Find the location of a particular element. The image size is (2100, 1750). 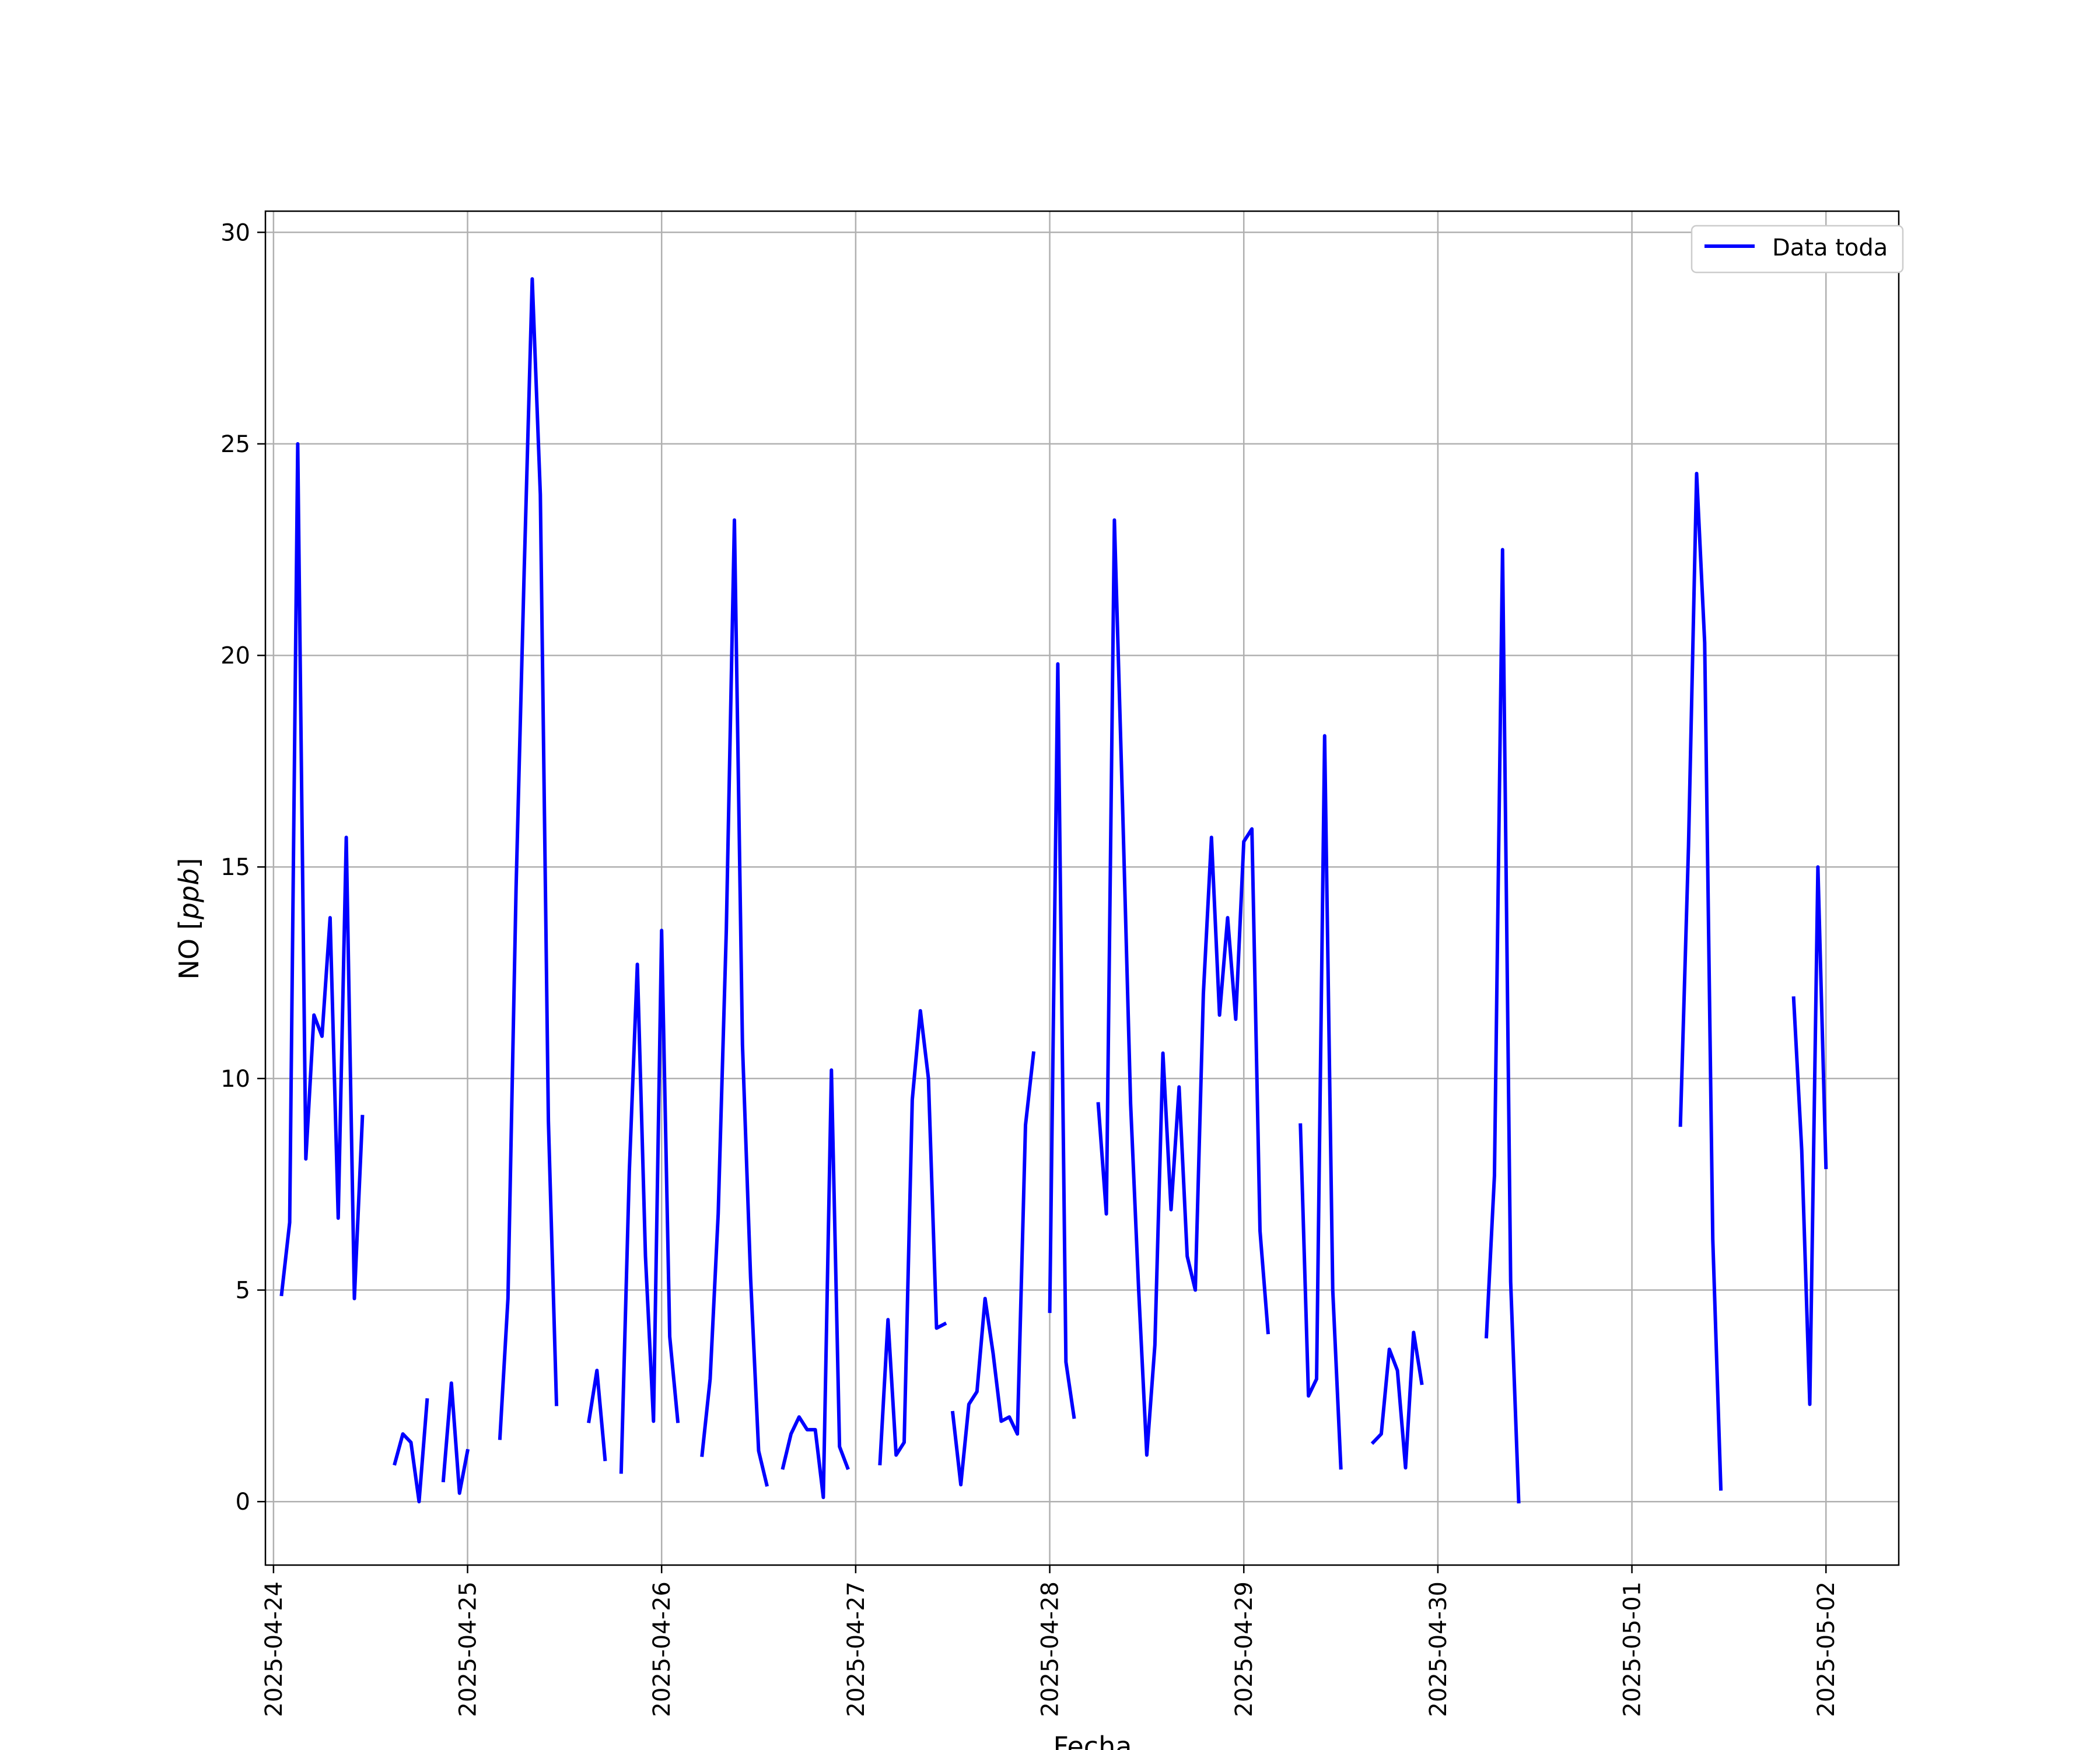

legend-label: Data toda is located at coordinates (1830, 248).